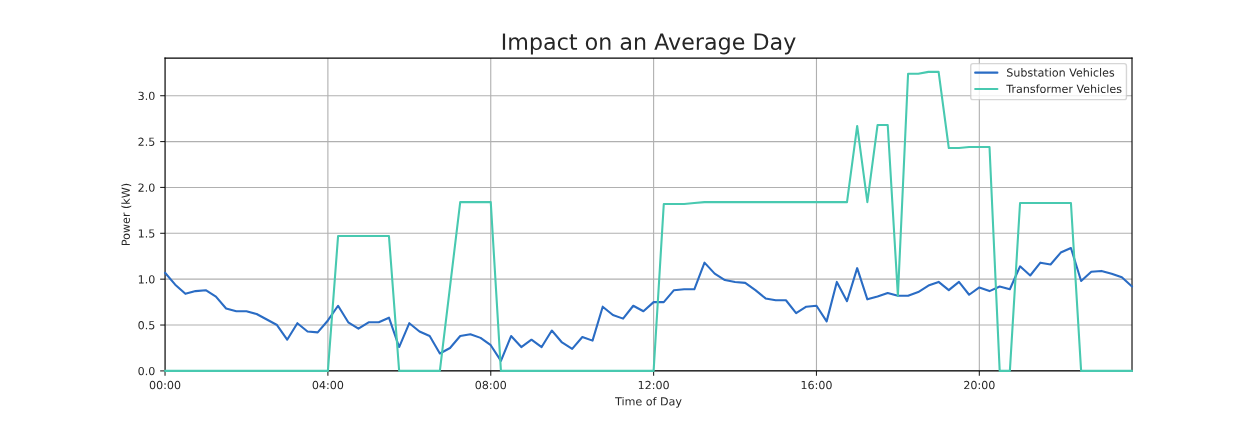 This screenshot has width=1255, height=421. Describe the element at coordinates (328, 385) in the screenshot. I see `x-tick-label: 04:00` at that location.